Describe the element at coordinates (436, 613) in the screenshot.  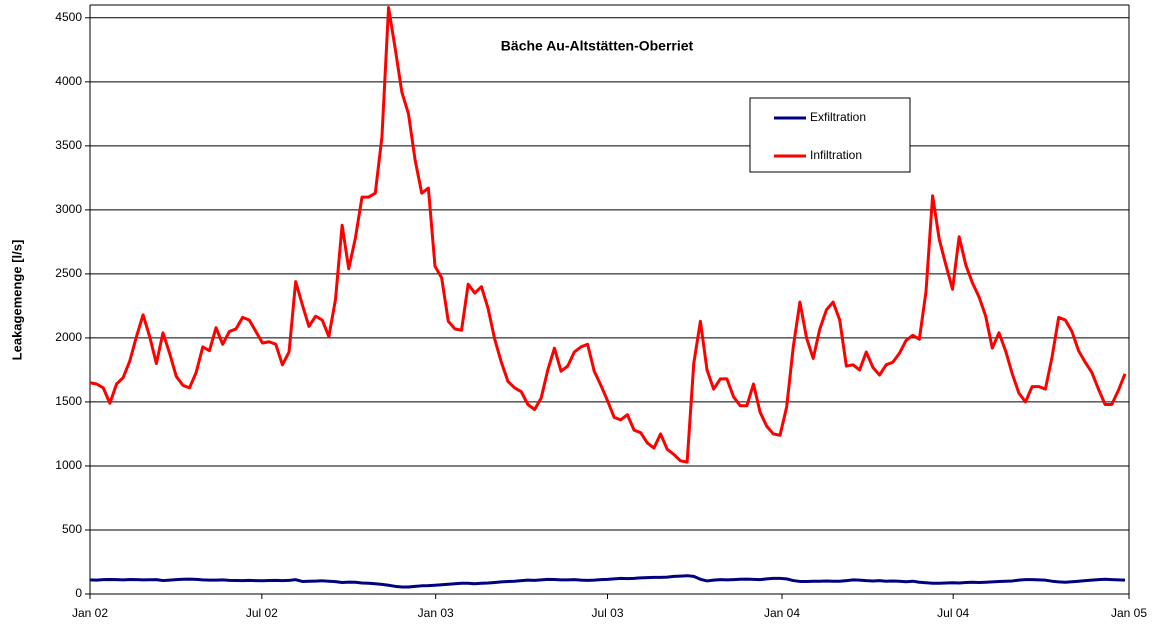
I see `x-tick-label: Jan 03` at that location.